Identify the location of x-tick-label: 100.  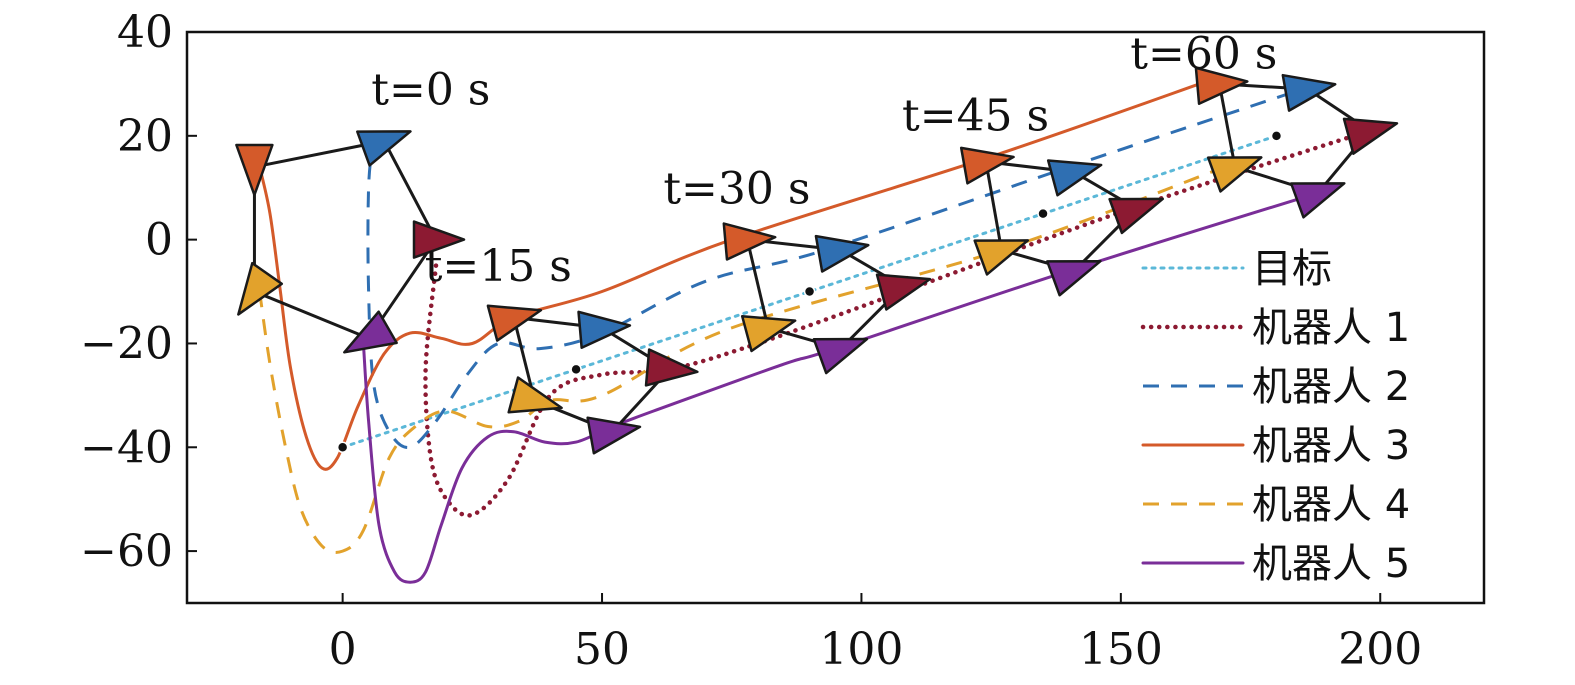
(861, 649).